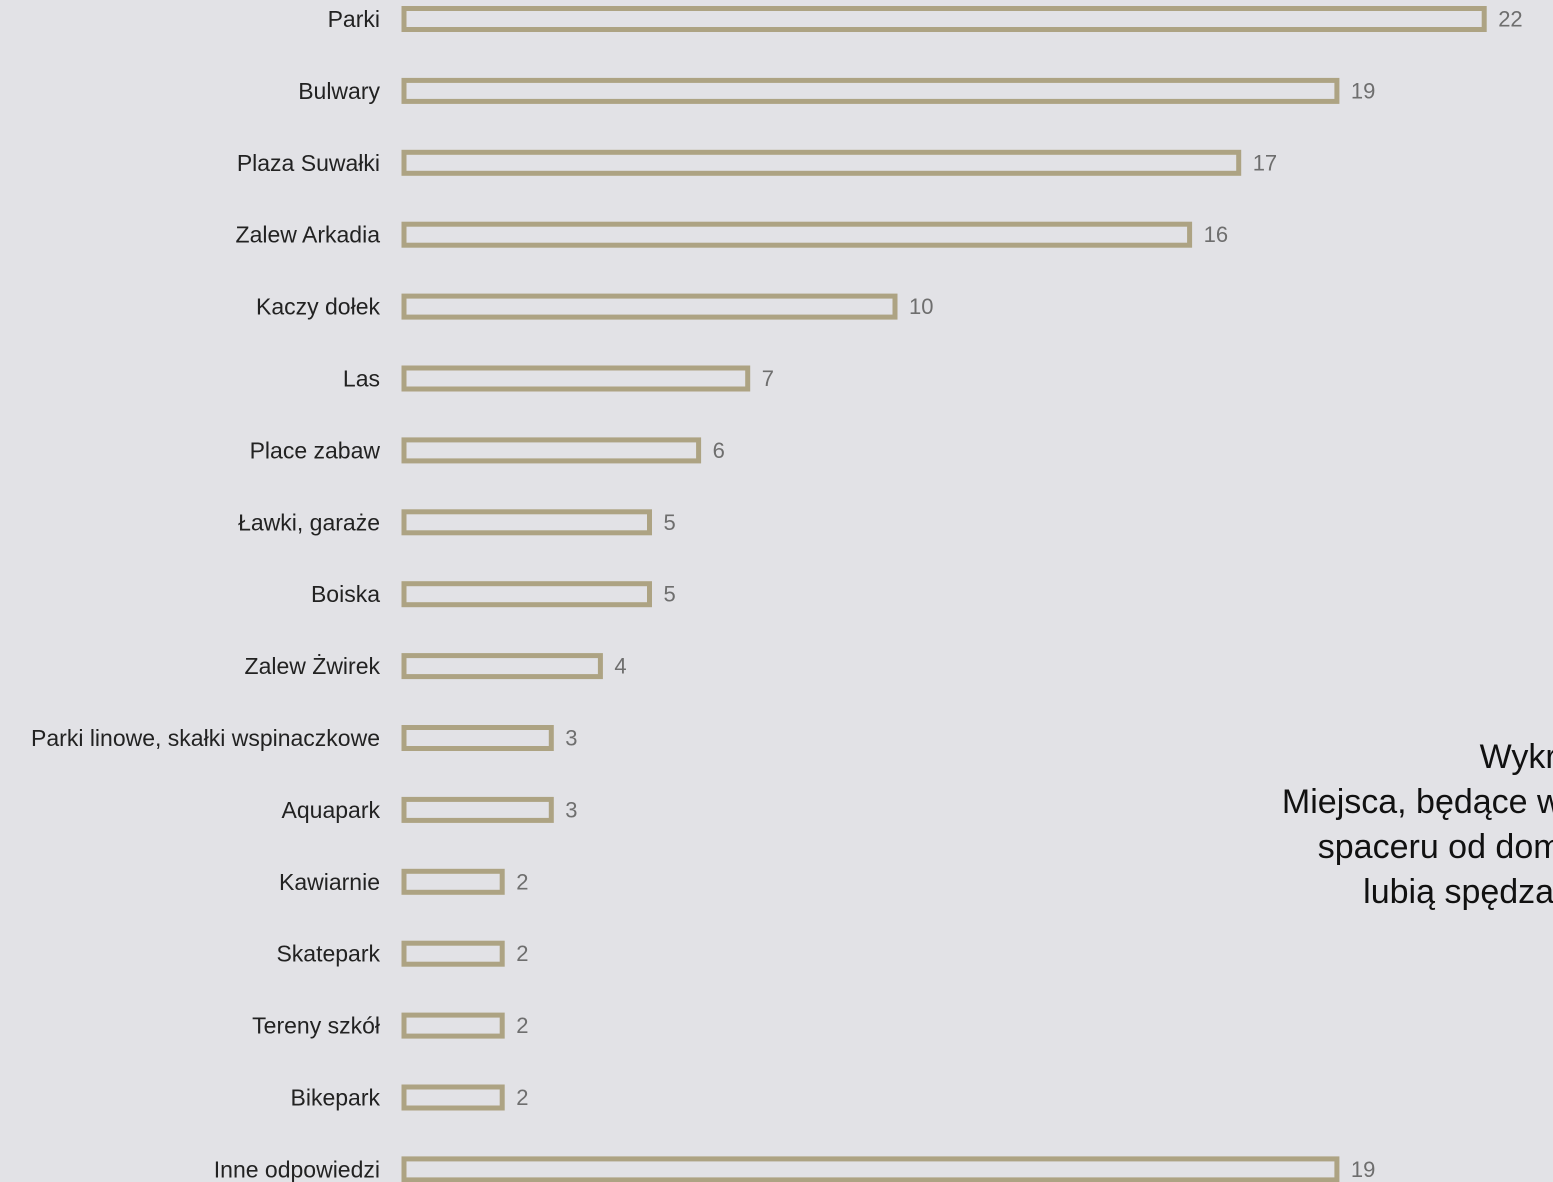 This screenshot has width=1553, height=1182. What do you see at coordinates (318, 307) in the screenshot?
I see `category-label: Kaczy dołek` at bounding box center [318, 307].